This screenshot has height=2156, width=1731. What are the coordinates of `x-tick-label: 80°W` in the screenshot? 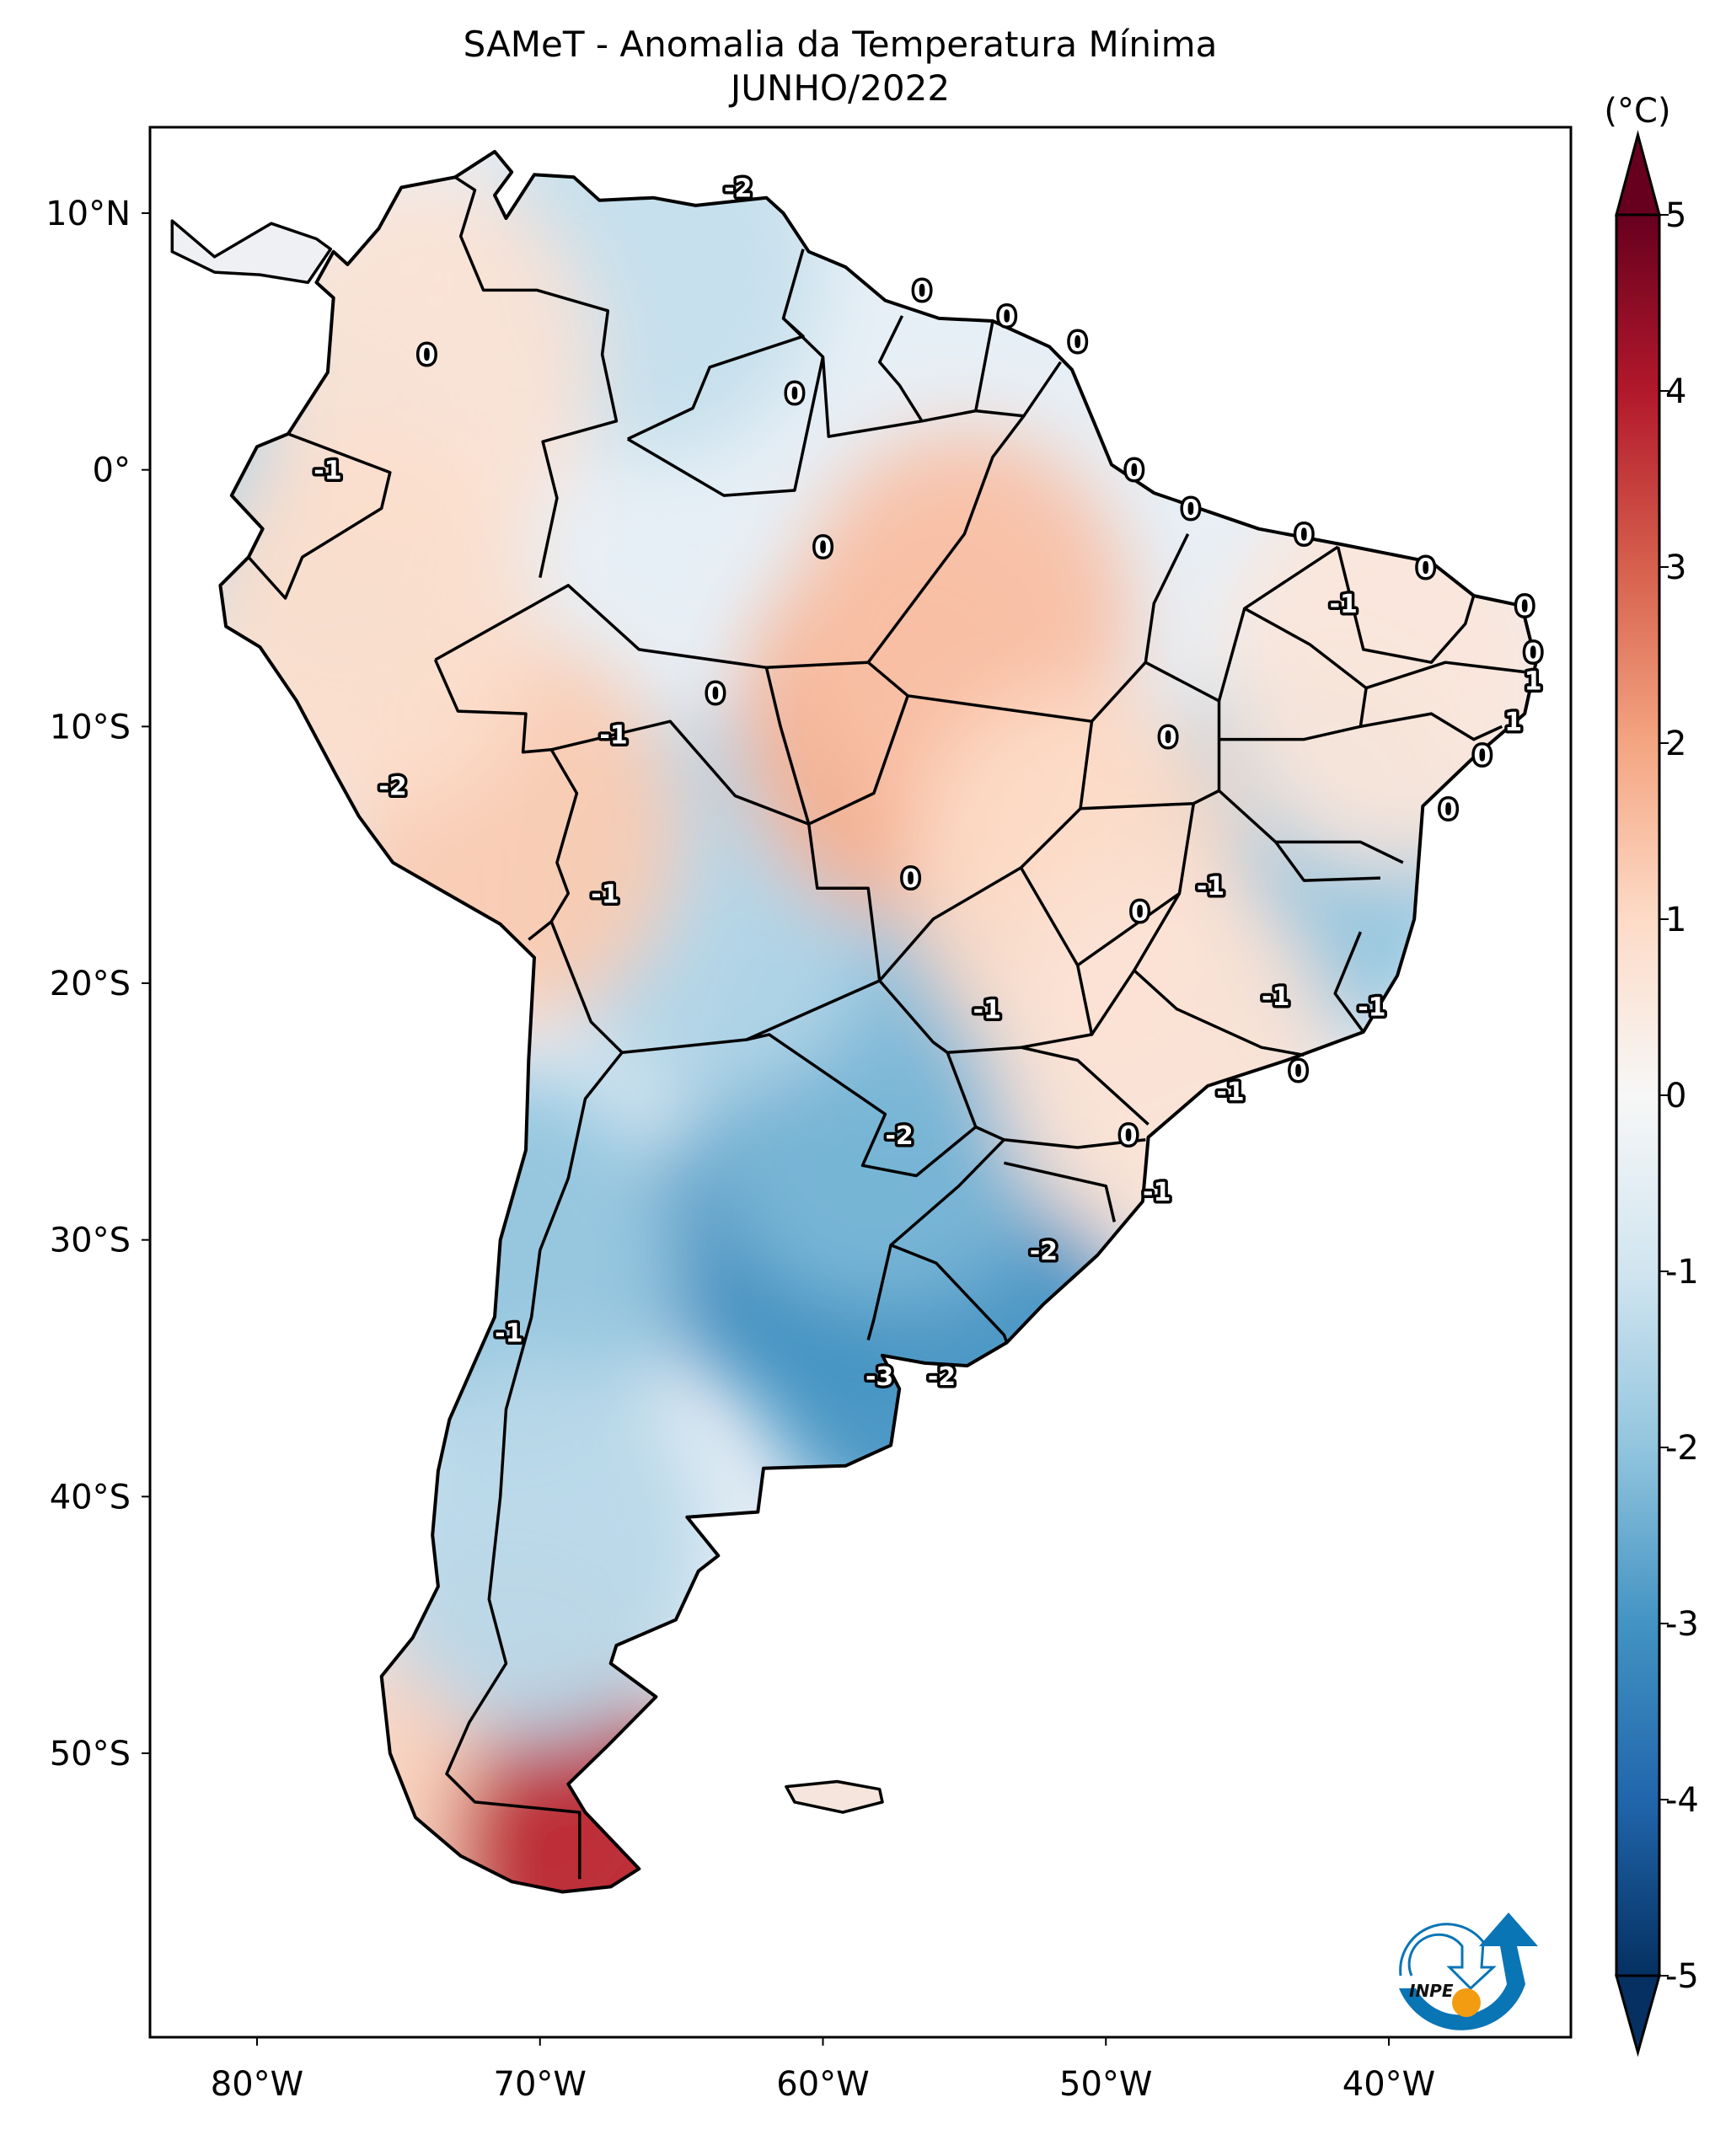 It's located at (257, 2084).